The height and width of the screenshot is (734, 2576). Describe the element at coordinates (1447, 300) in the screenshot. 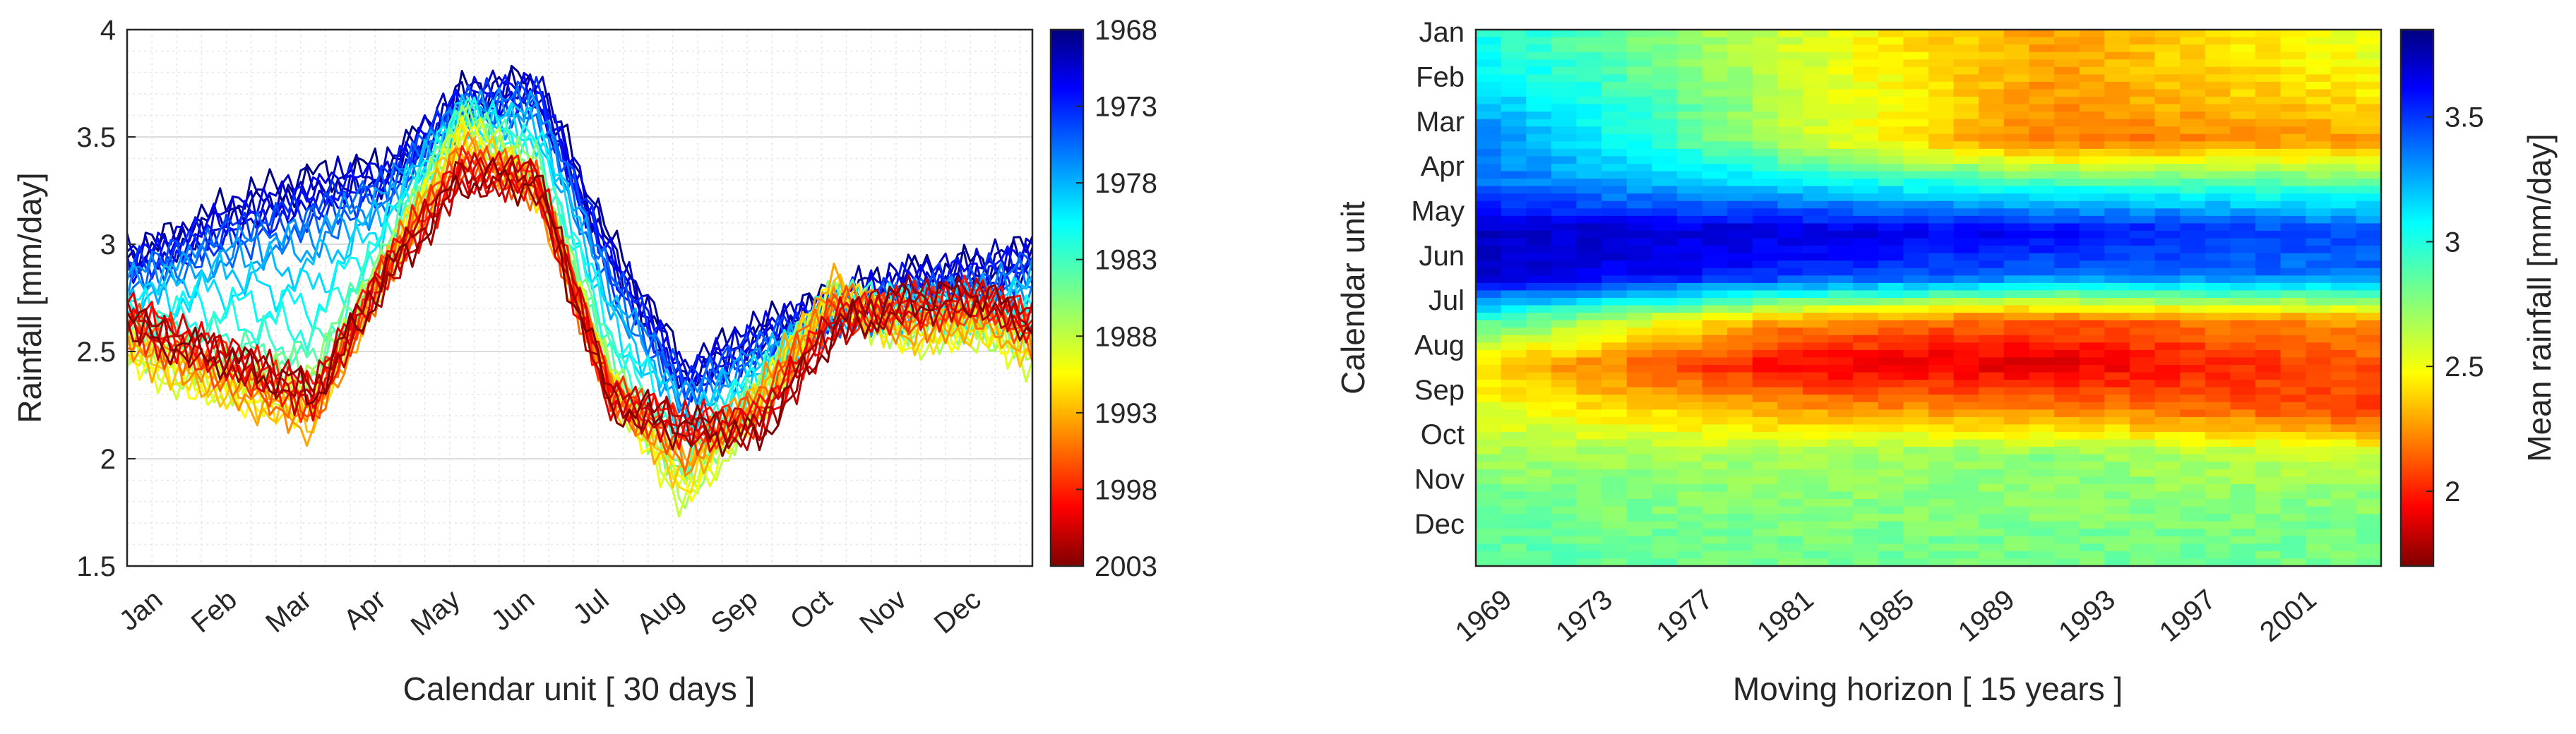

I see `right-y-tick-label: Jul` at that location.